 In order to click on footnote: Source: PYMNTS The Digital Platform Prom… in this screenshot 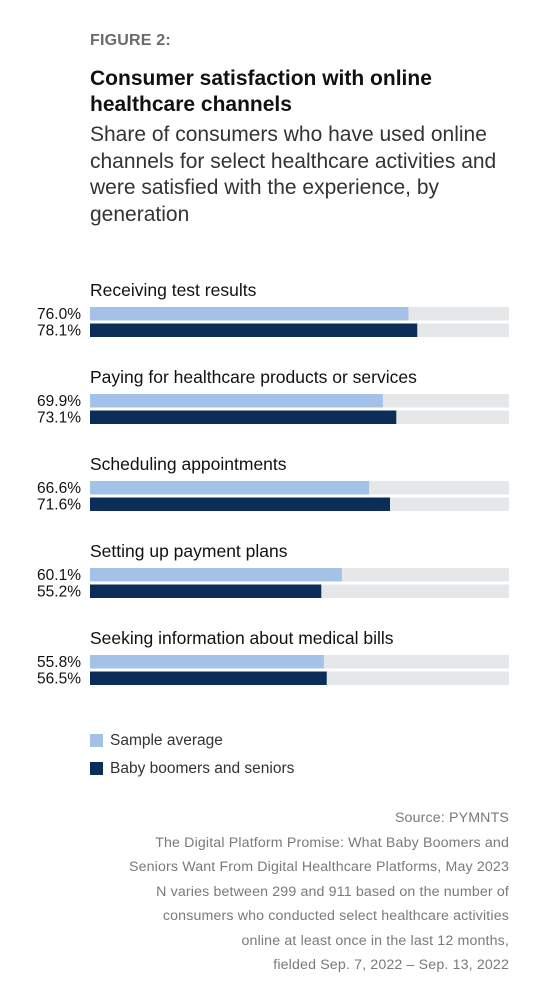, I will do `click(274, 892)`.